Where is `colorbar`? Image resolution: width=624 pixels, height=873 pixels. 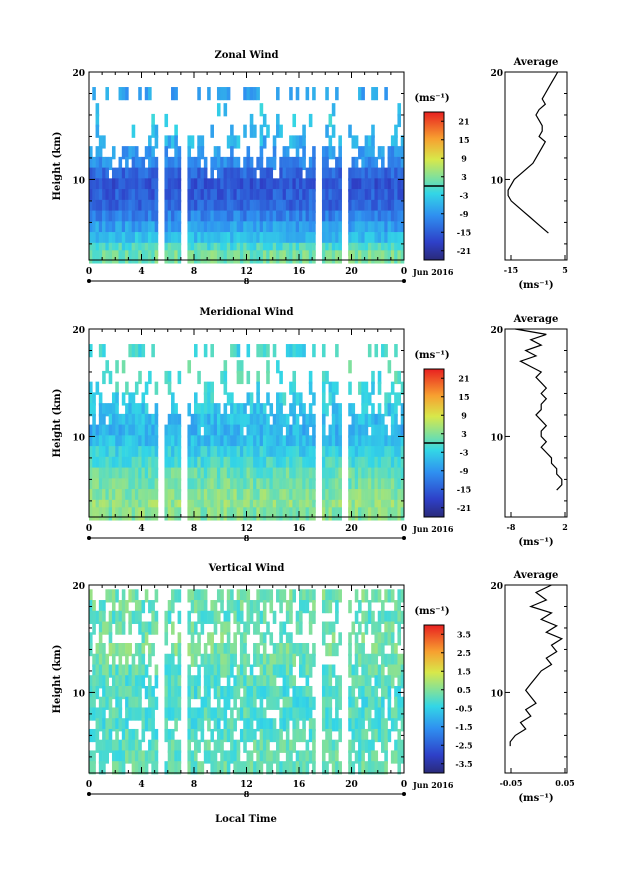
colorbar is located at coordinates (434, 699).